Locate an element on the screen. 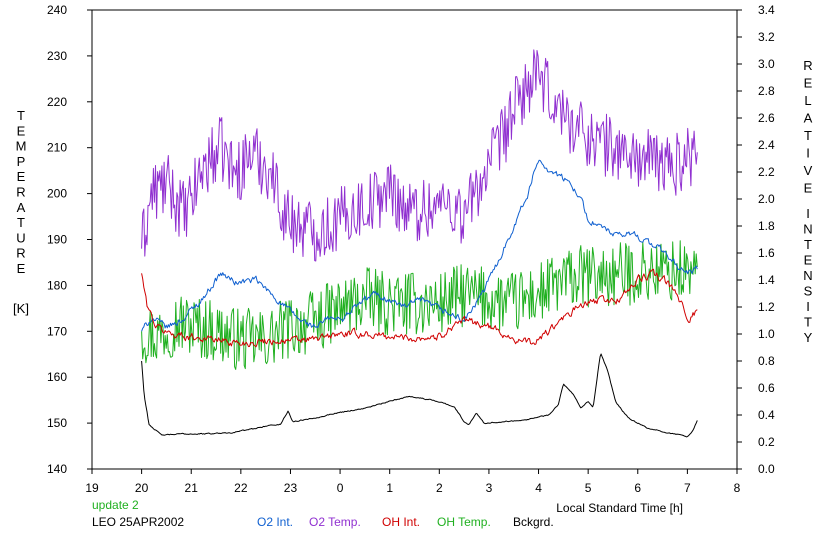  left-axis-letter: M is located at coordinates (21, 146).